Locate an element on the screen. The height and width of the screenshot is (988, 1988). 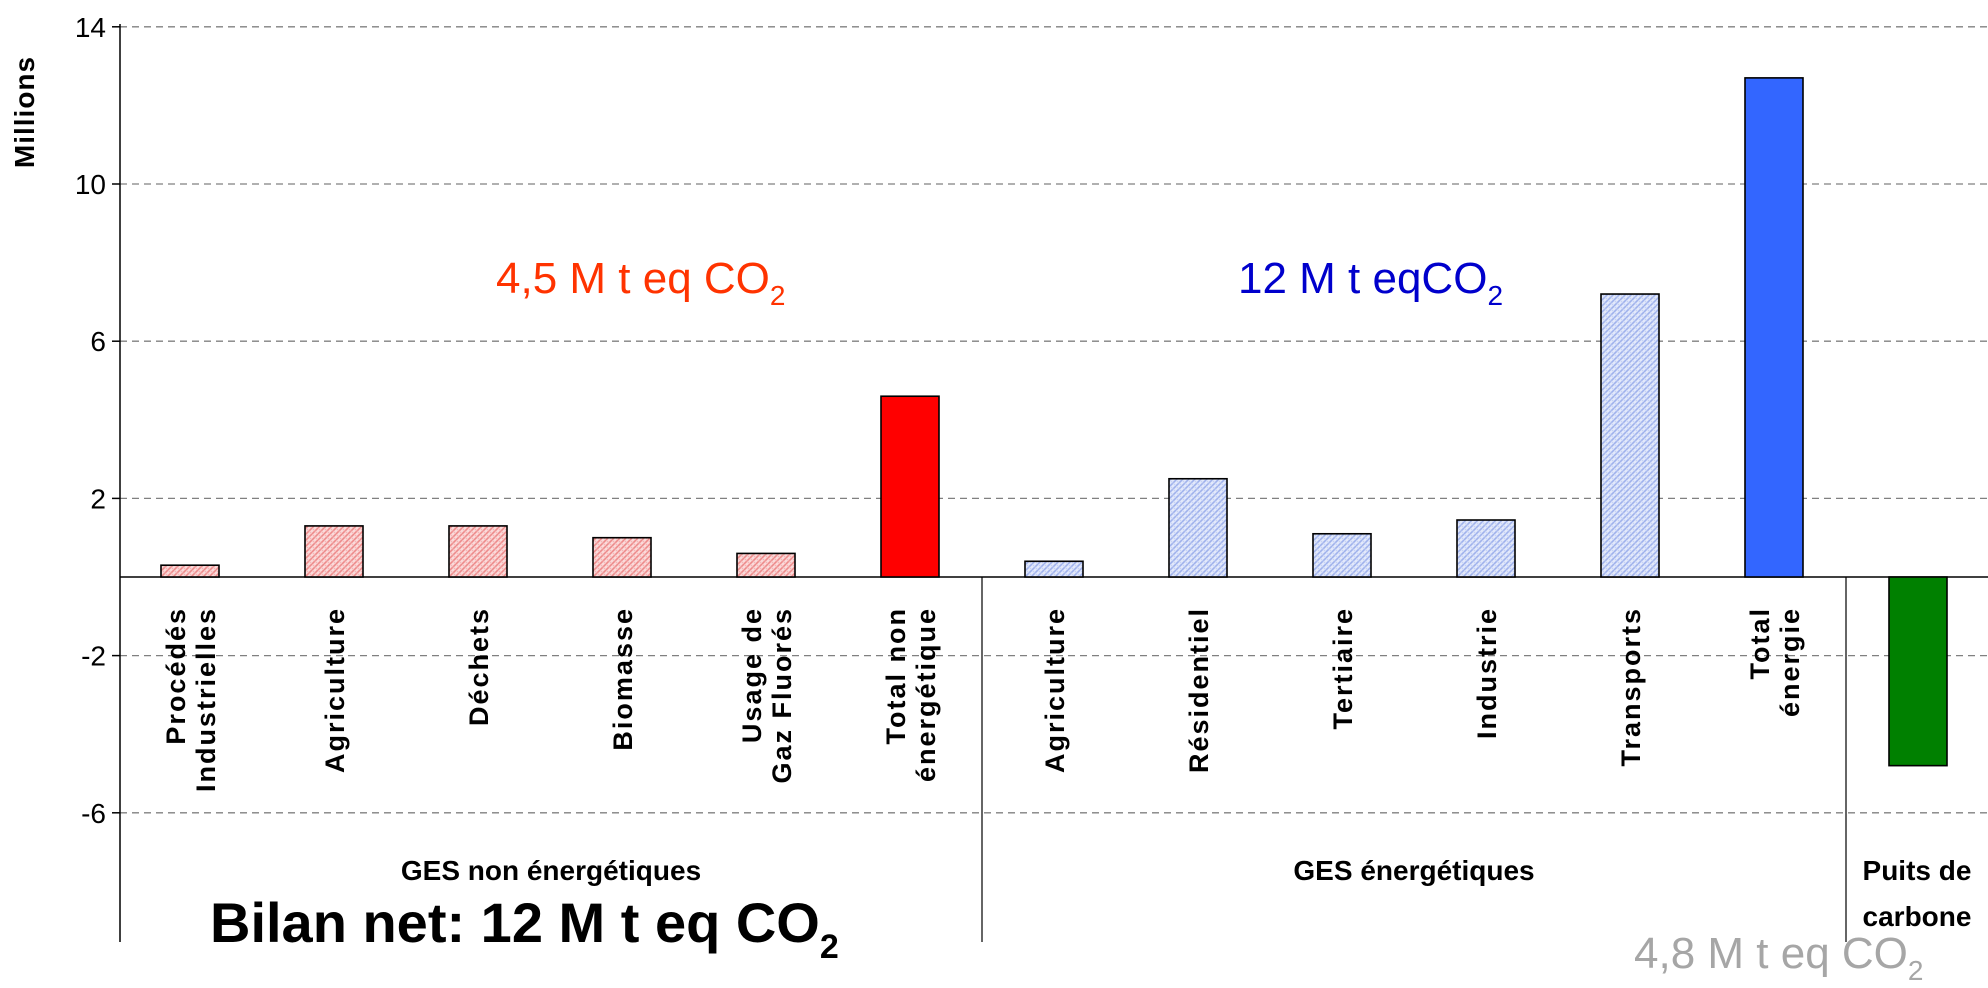
annotation-net-balance: Bilan net: 12 M t eq CO2 is located at coordinates (524, 928).